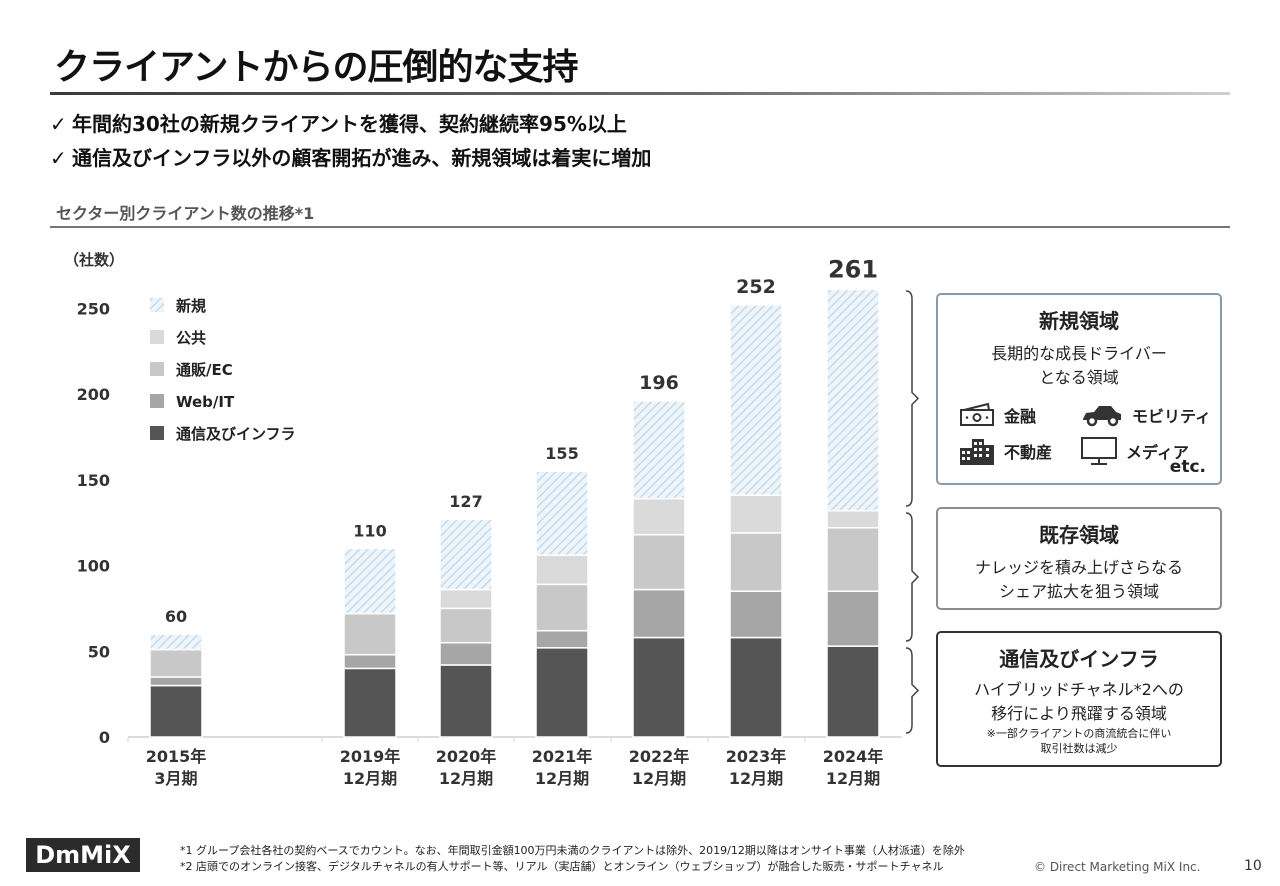 The width and height of the screenshot is (1280, 886). I want to click on x-tick-label: 2024年, so click(853, 756).